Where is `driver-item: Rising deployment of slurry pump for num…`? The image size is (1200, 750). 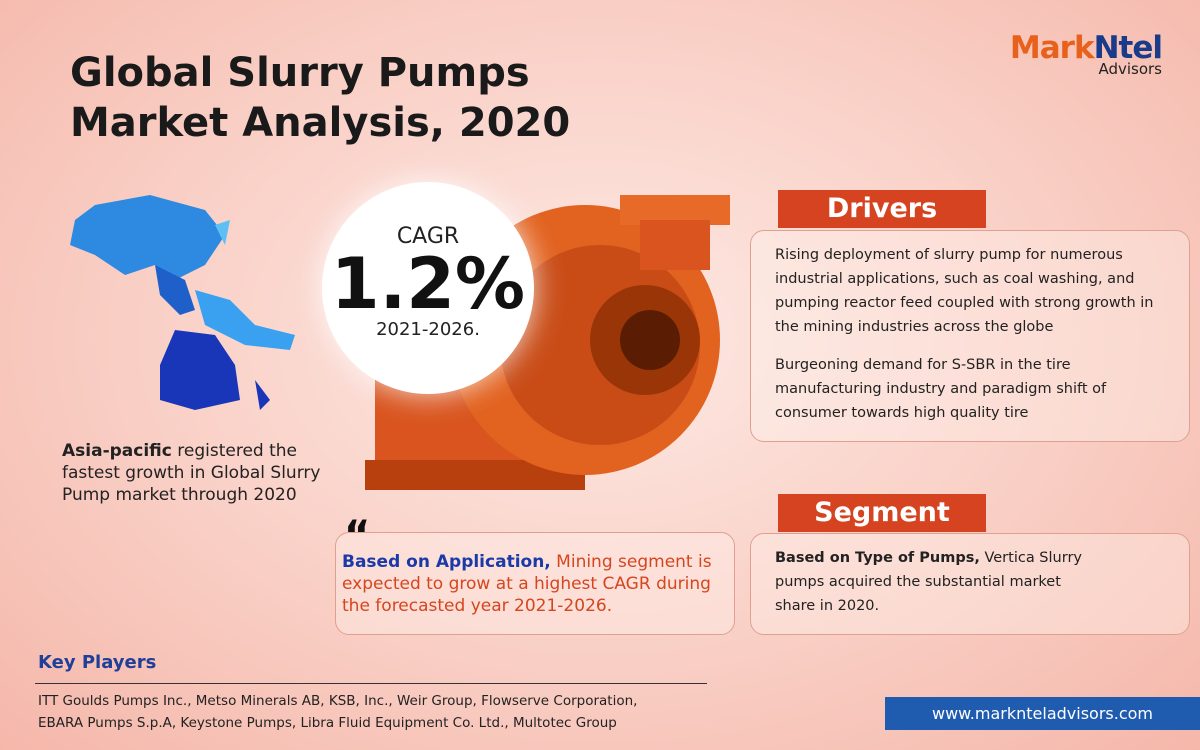
driver-item: Rising deployment of slurry pump for num… is located at coordinates (964, 291).